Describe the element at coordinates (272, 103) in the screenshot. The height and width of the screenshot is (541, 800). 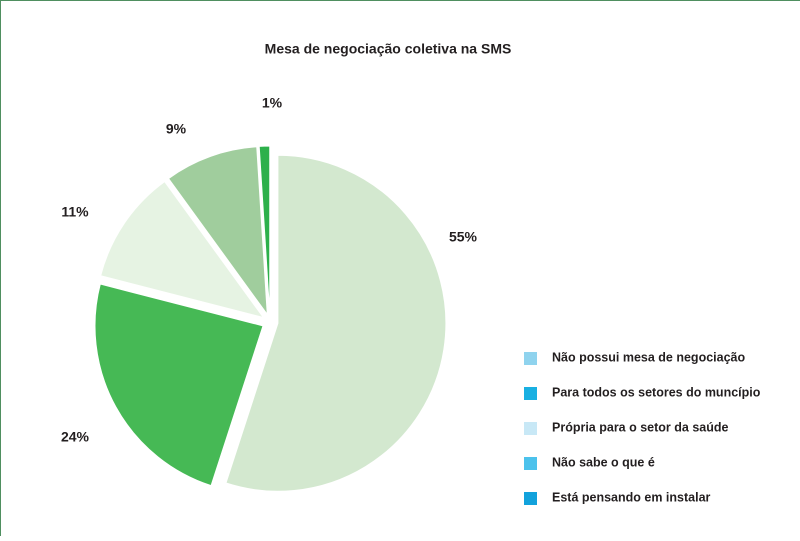
I see `data-label: 1%` at that location.